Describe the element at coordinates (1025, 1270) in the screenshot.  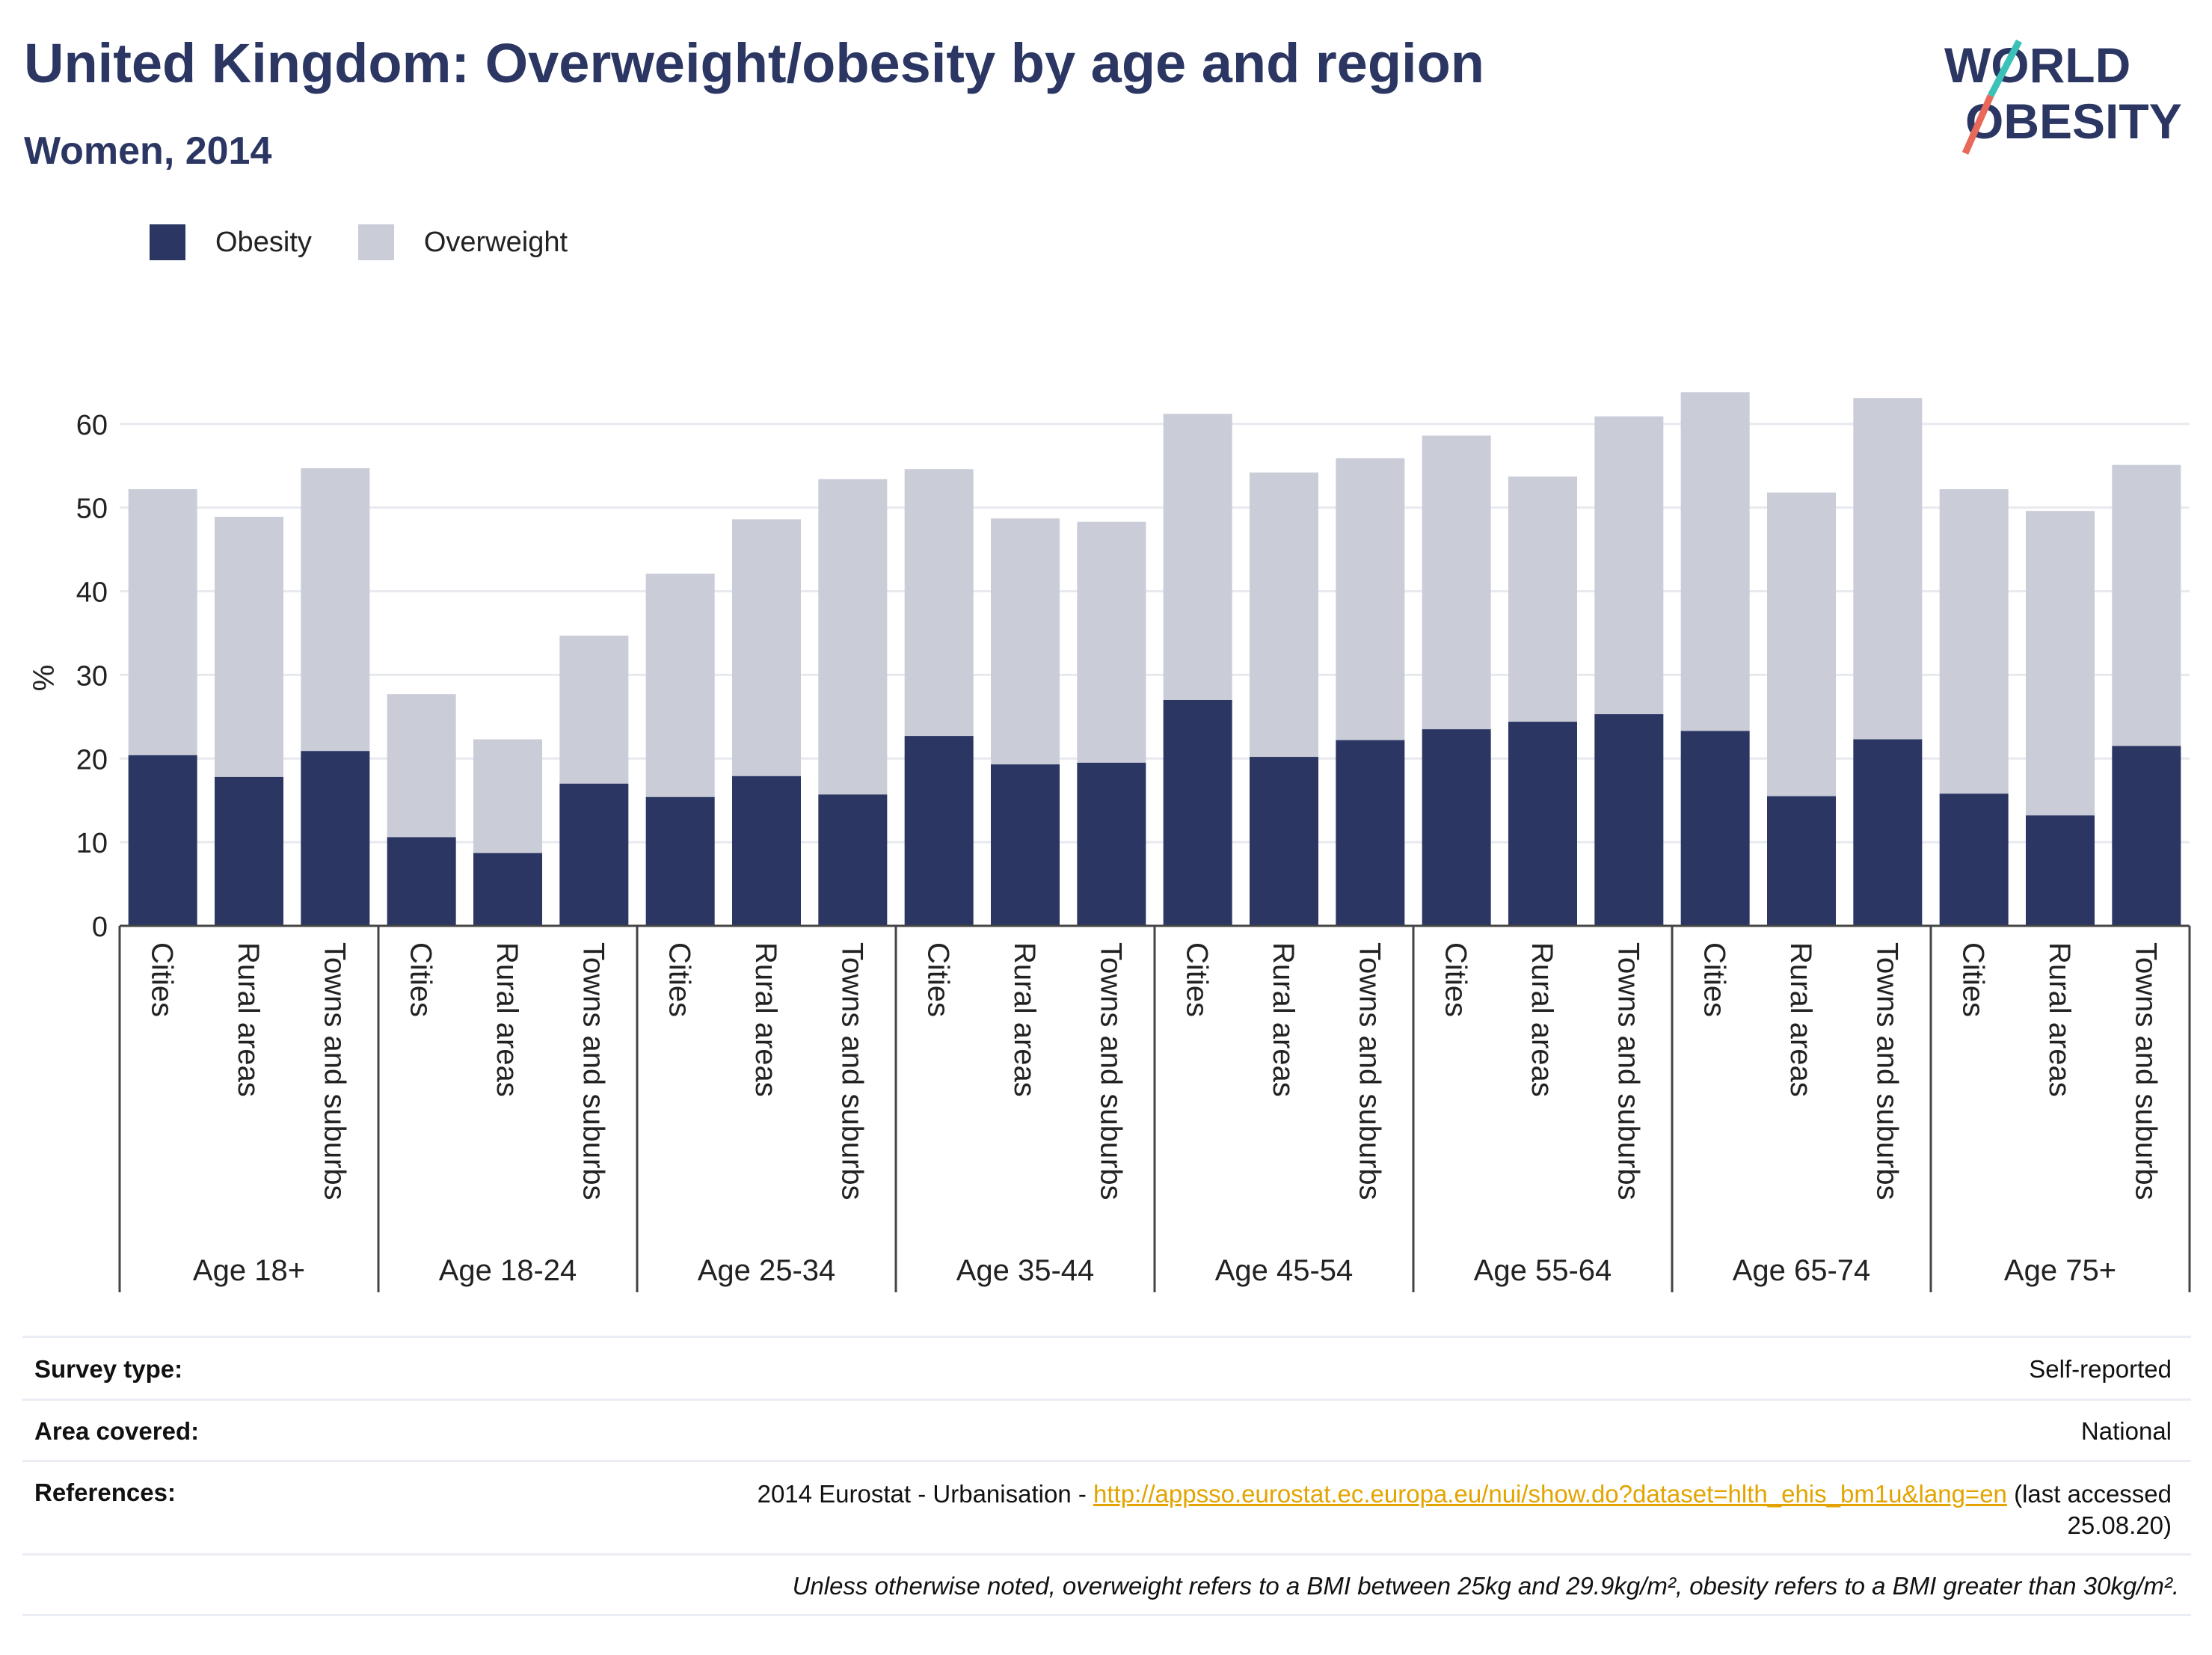
I see `x-group-label: Age 35-44` at that location.